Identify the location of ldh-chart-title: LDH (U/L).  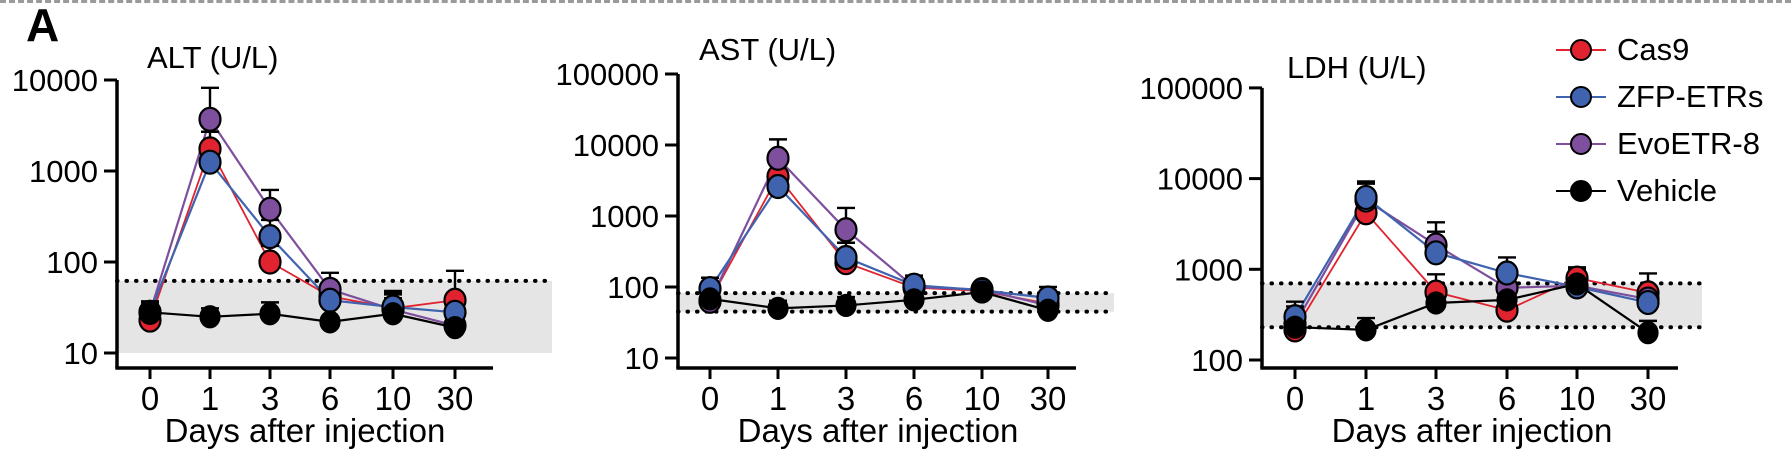
(1357, 67).